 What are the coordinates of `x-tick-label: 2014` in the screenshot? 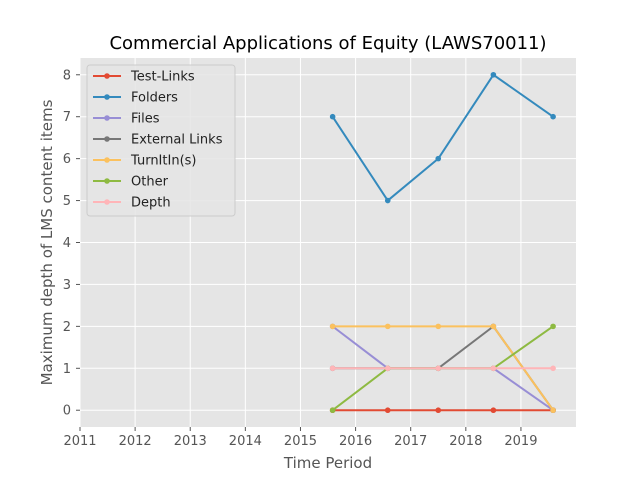 It's located at (245, 441).